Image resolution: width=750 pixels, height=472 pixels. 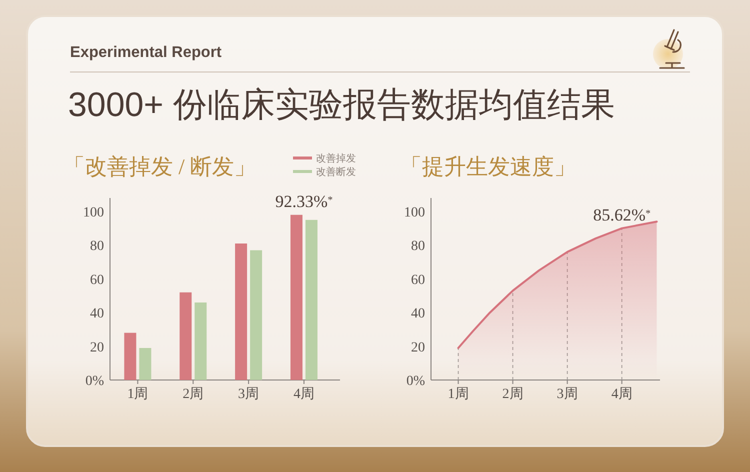 I want to click on text: 3000+ 份临床实验报告数据均值结果, so click(x=341, y=105).